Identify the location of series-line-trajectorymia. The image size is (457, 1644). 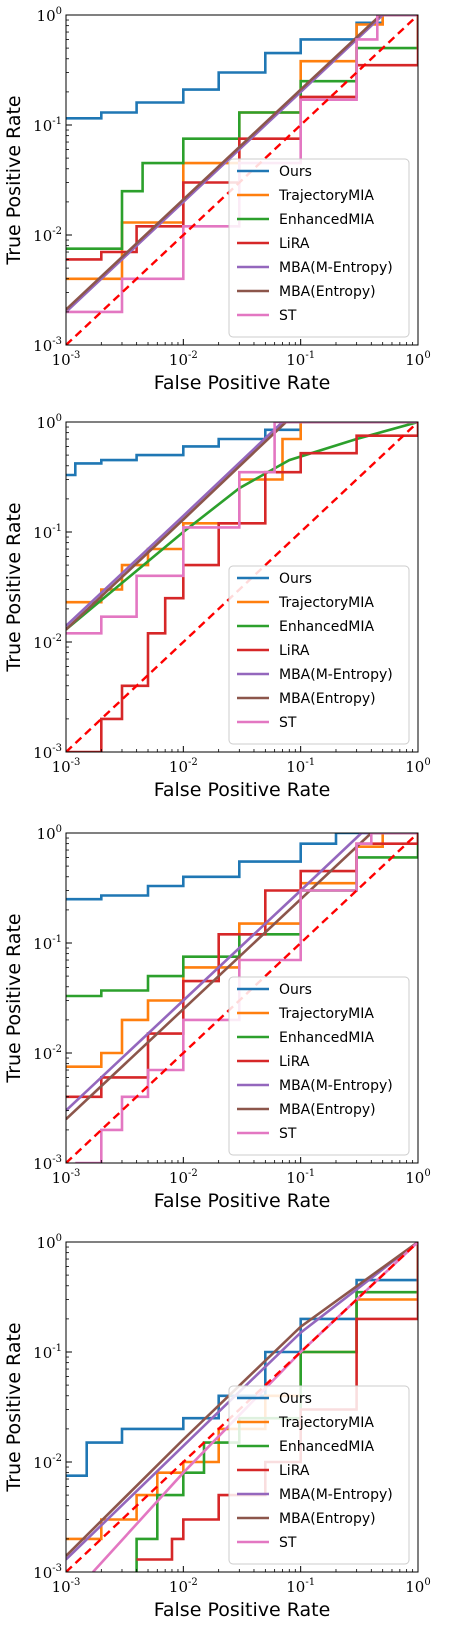
(242, 950).